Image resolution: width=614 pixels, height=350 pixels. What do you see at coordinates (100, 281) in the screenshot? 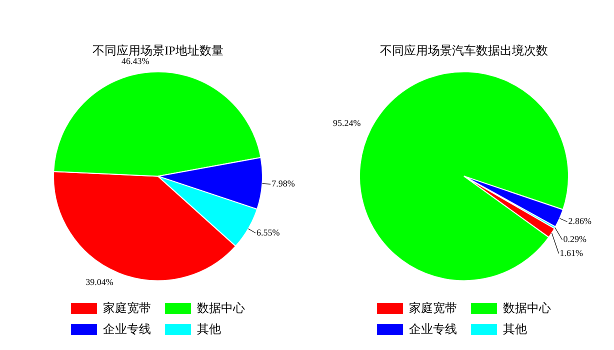
I see `data-label: 39.04%` at bounding box center [100, 281].